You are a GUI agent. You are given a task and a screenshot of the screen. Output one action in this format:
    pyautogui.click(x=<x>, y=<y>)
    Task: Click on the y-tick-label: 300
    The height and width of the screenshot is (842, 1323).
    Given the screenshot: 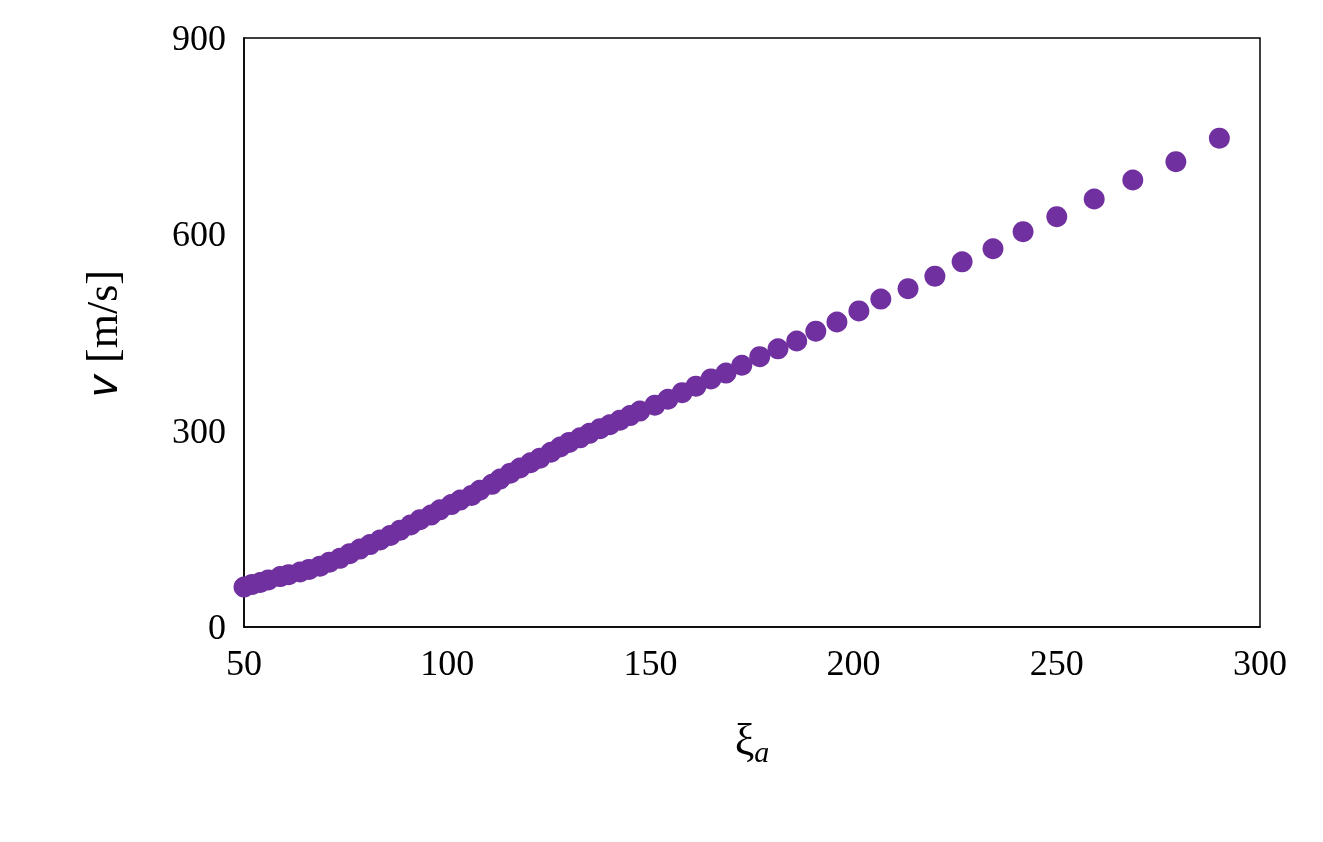 What is the action you would take?
    pyautogui.click(x=199, y=430)
    